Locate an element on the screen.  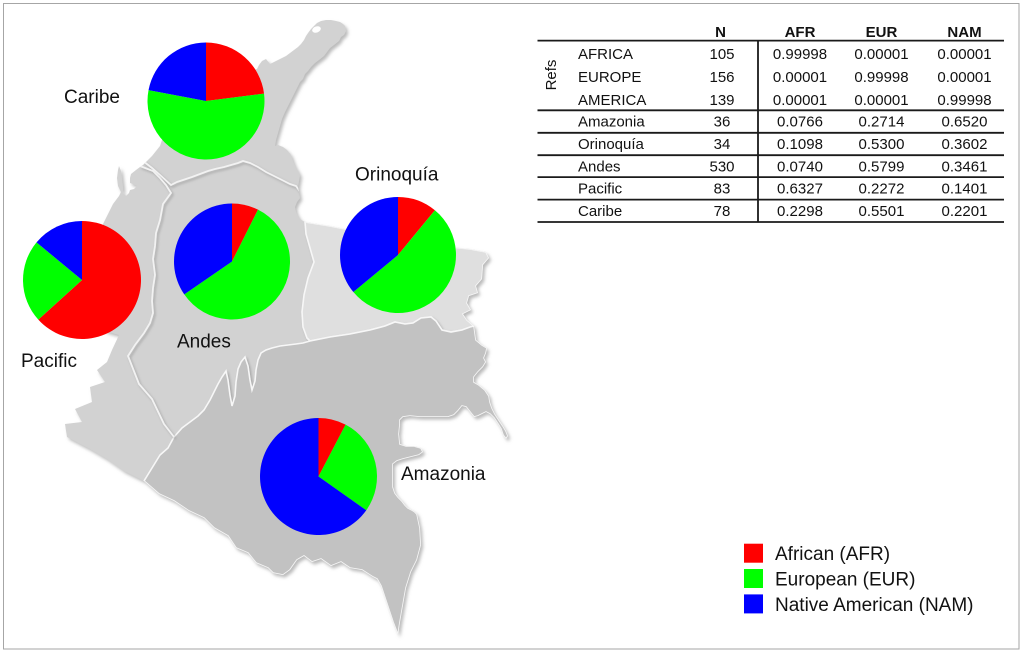
svg-text: 0.1098 is located at coordinates (800, 144).